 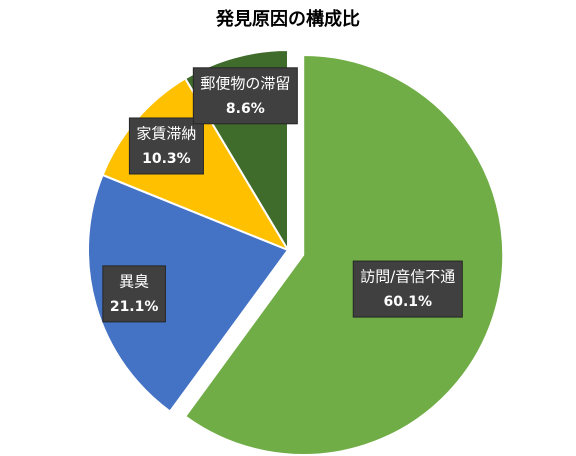 What do you see at coordinates (166, 159) in the screenshot?
I see `label-value: 10.3%` at bounding box center [166, 159].